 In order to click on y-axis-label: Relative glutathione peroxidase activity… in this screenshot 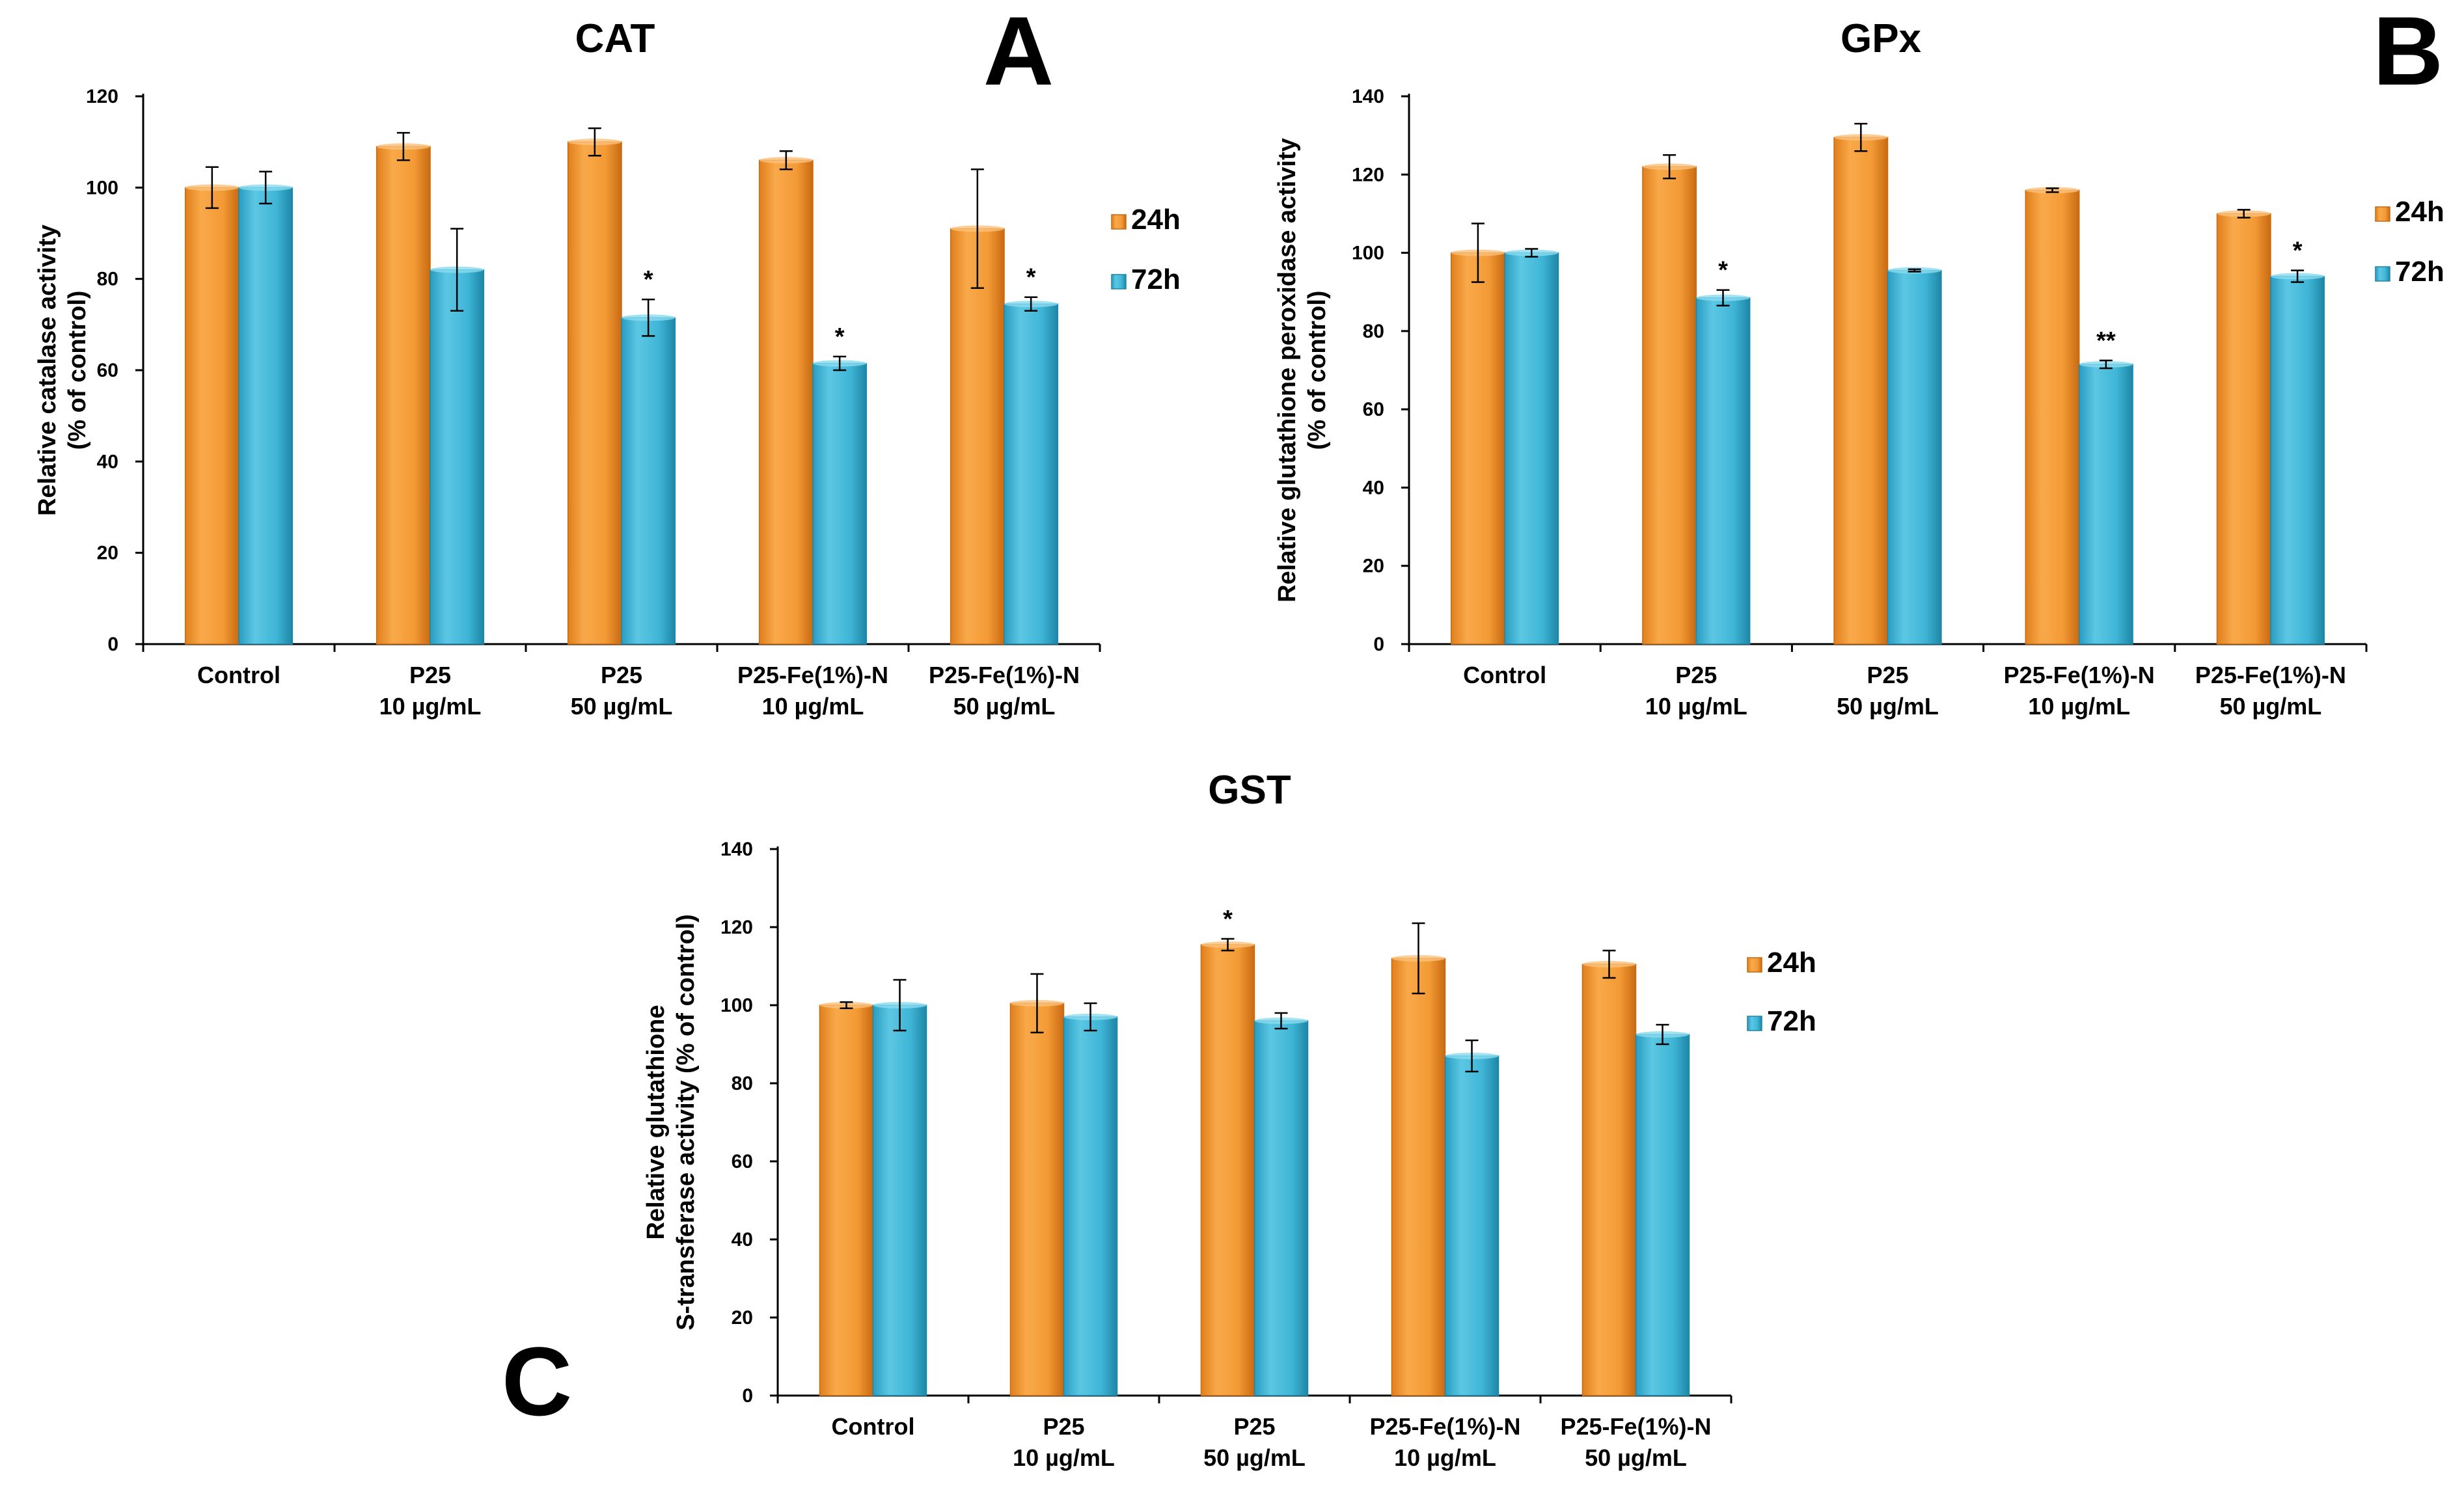, I will do `click(1302, 370)`.